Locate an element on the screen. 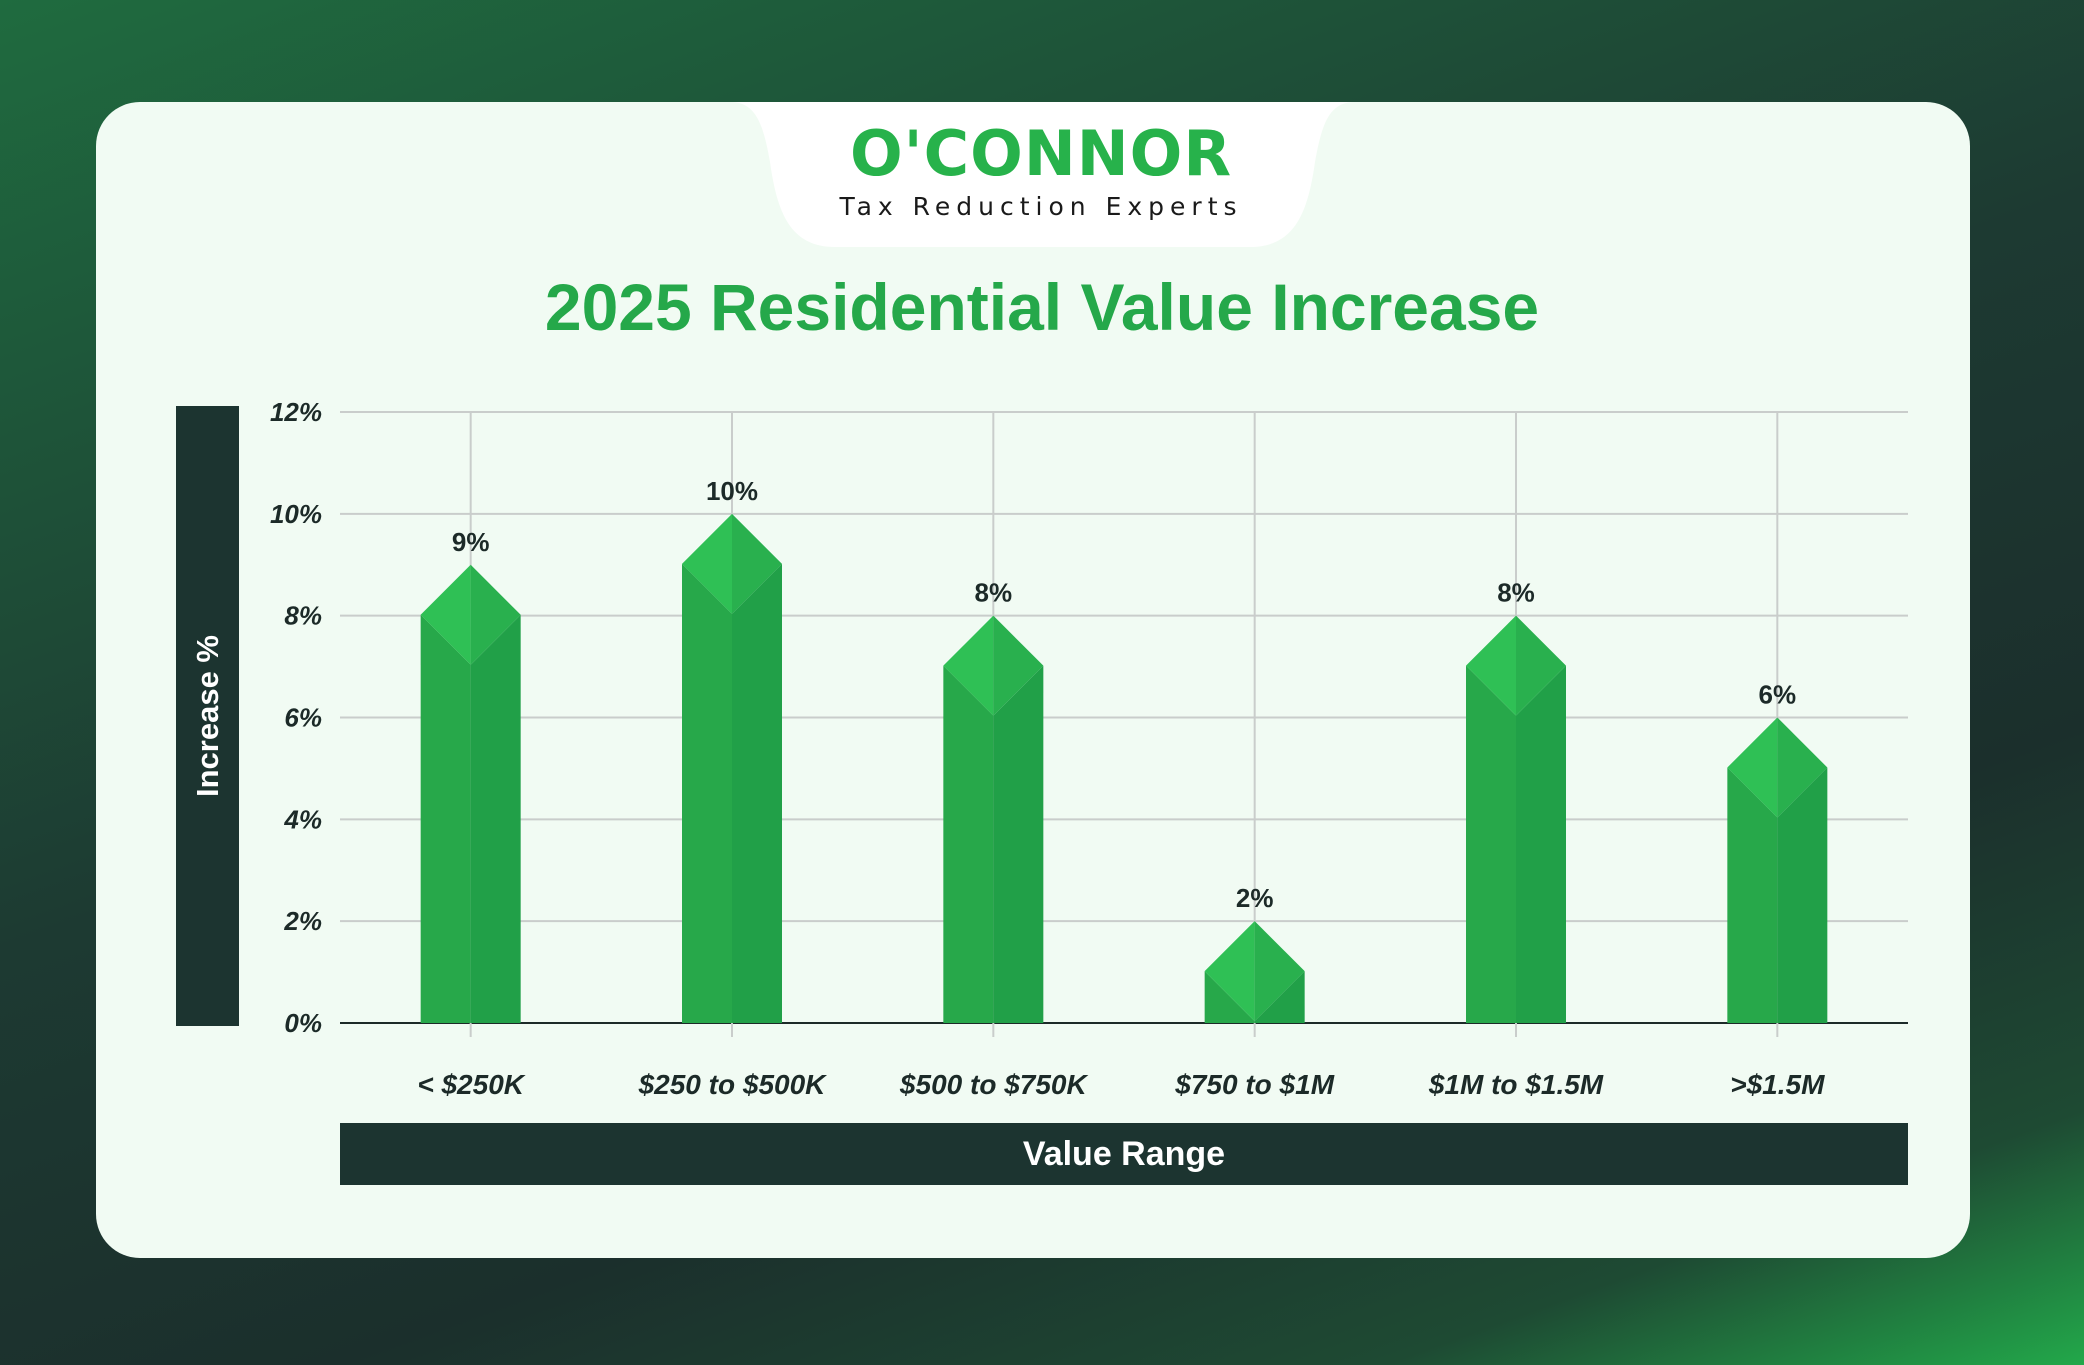 This screenshot has width=2084, height=1365. data-label: 6% is located at coordinates (1778, 695).